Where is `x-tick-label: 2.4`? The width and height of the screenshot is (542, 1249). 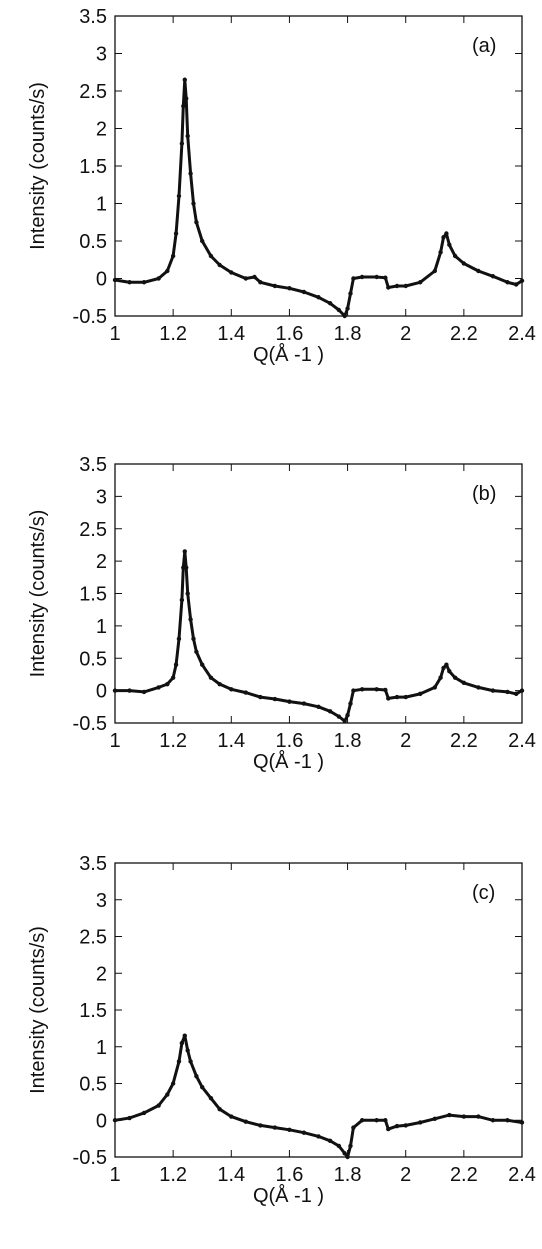 x-tick-label: 2.4 is located at coordinates (522, 334).